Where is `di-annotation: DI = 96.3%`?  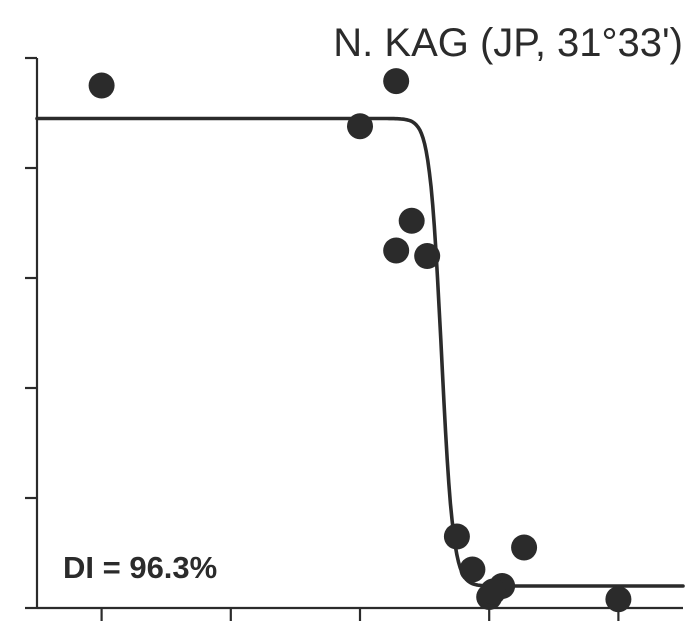 di-annotation: DI = 96.3% is located at coordinates (140, 567).